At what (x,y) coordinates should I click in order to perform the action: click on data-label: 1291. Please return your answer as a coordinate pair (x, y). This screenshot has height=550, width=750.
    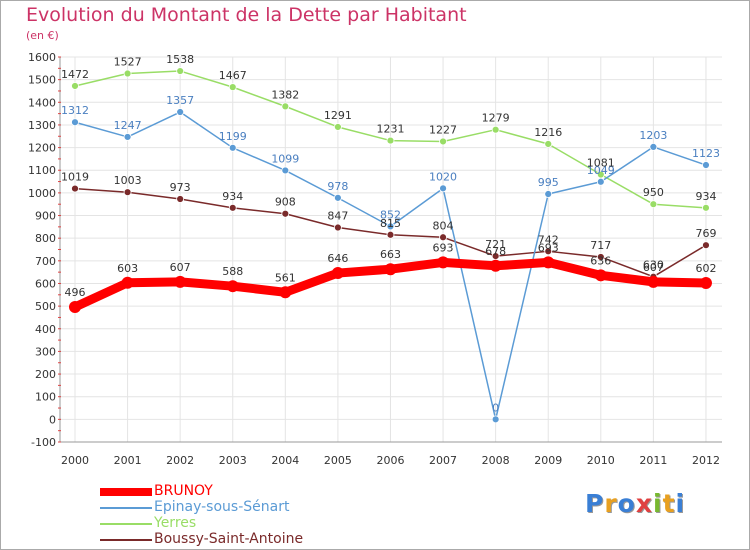
    Looking at the image, I should click on (338, 115).